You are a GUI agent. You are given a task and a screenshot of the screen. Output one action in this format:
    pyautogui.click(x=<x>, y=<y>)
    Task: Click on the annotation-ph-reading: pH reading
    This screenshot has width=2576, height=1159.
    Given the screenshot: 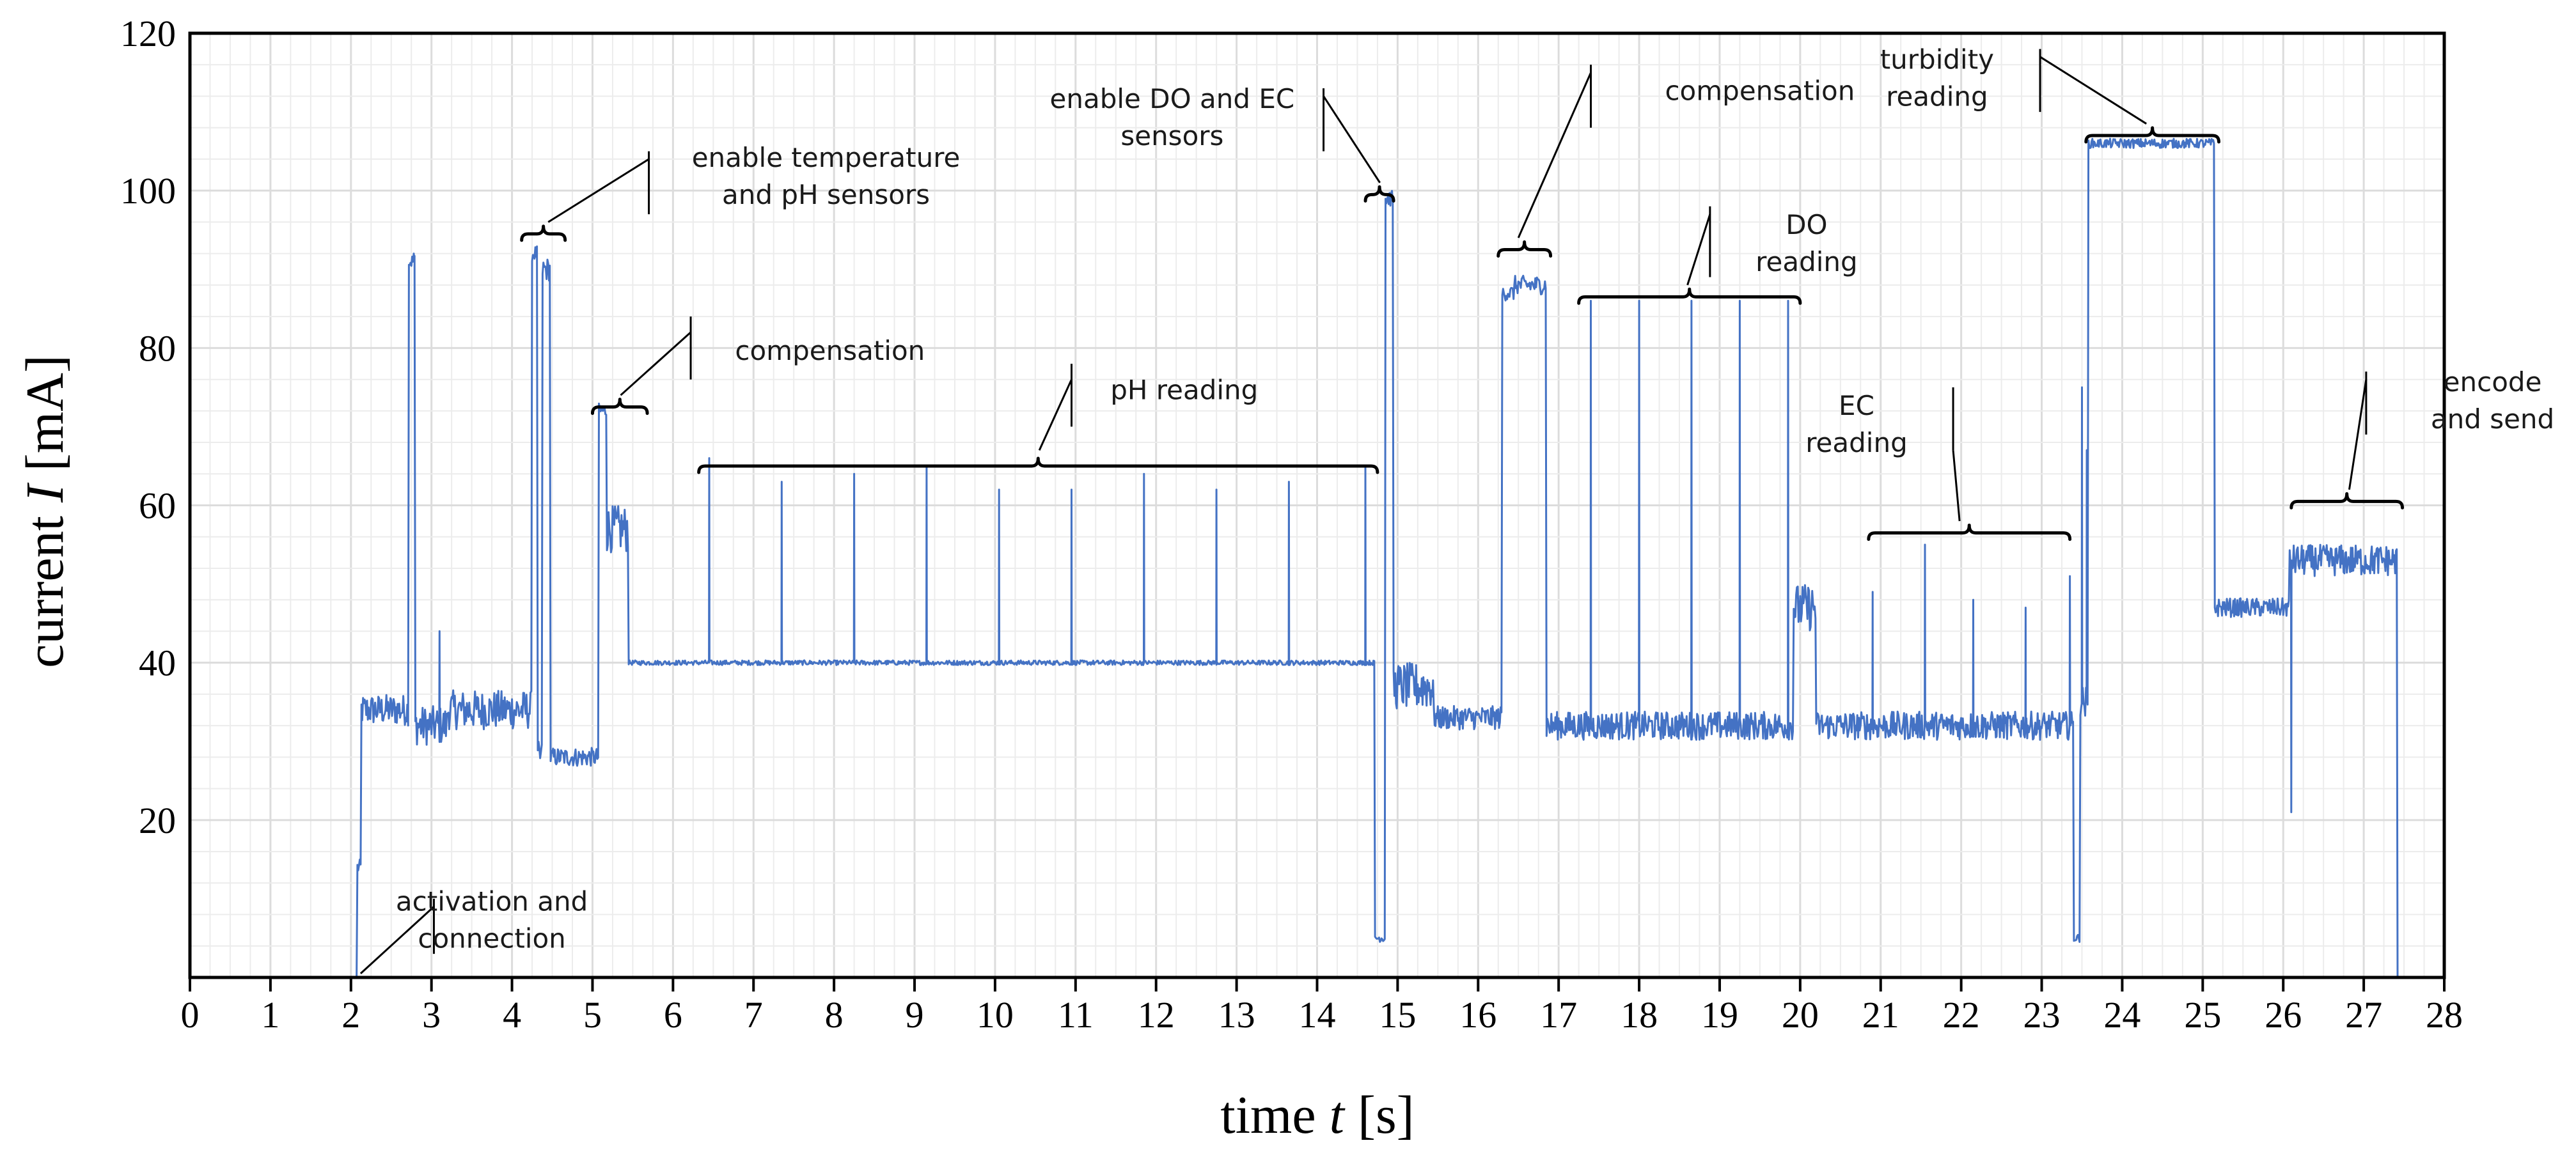 What is the action you would take?
    pyautogui.click(x=1038, y=418)
    